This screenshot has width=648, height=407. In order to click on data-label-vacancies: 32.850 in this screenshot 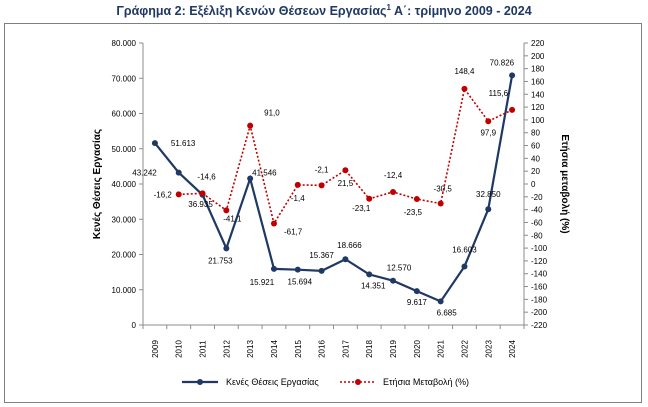, I will do `click(488, 194)`.